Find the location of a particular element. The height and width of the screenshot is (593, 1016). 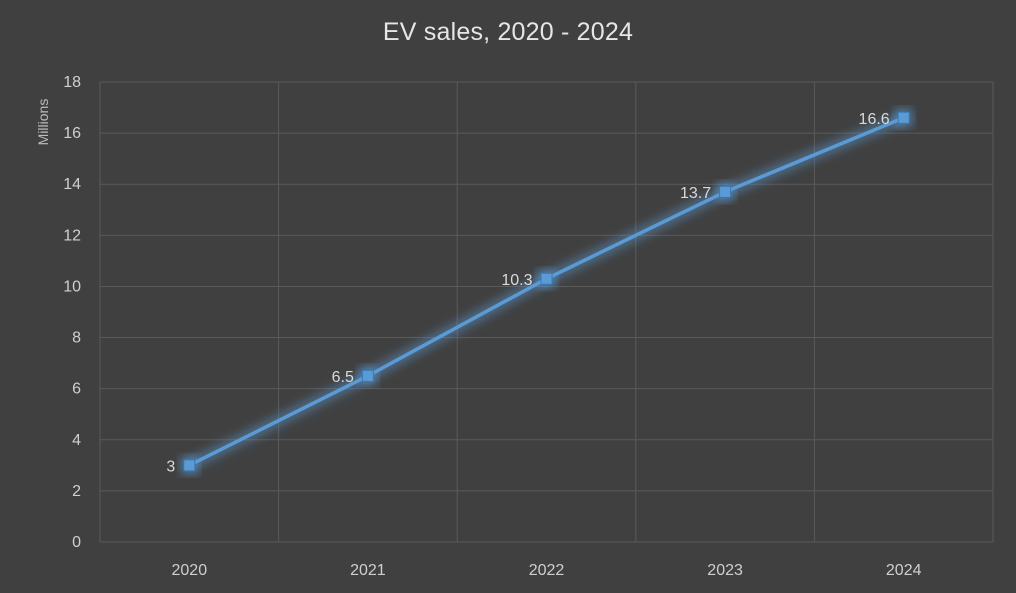

y-tick-label: 8 is located at coordinates (76, 338).